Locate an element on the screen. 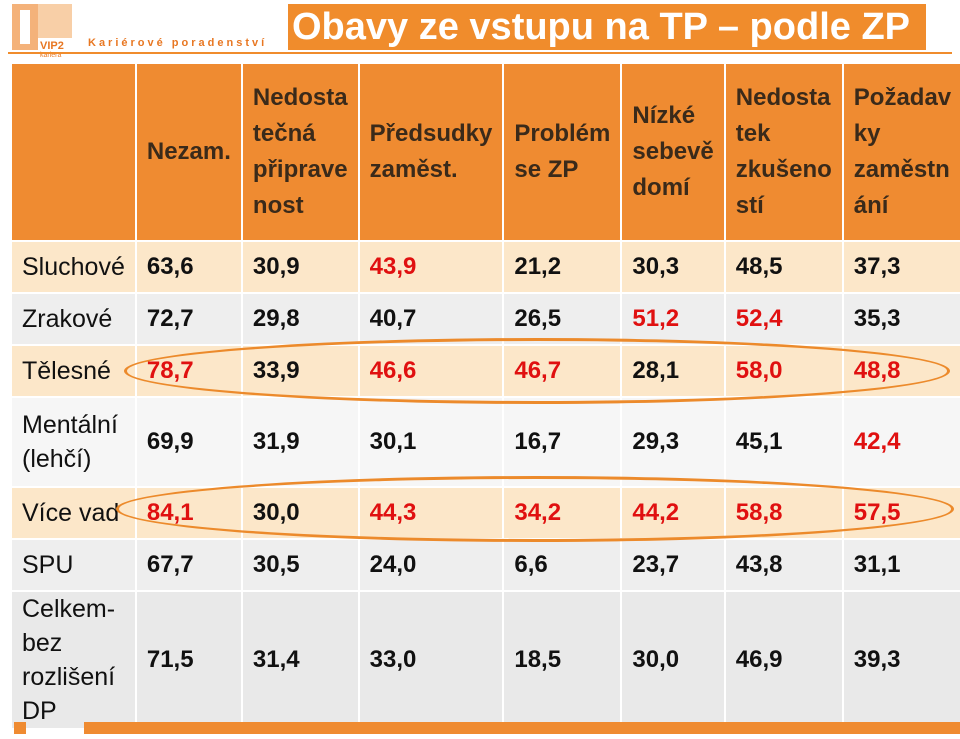 Image resolution: width=960 pixels, height=739 pixels. tagline: Kariérové poradenství is located at coordinates (178, 43).